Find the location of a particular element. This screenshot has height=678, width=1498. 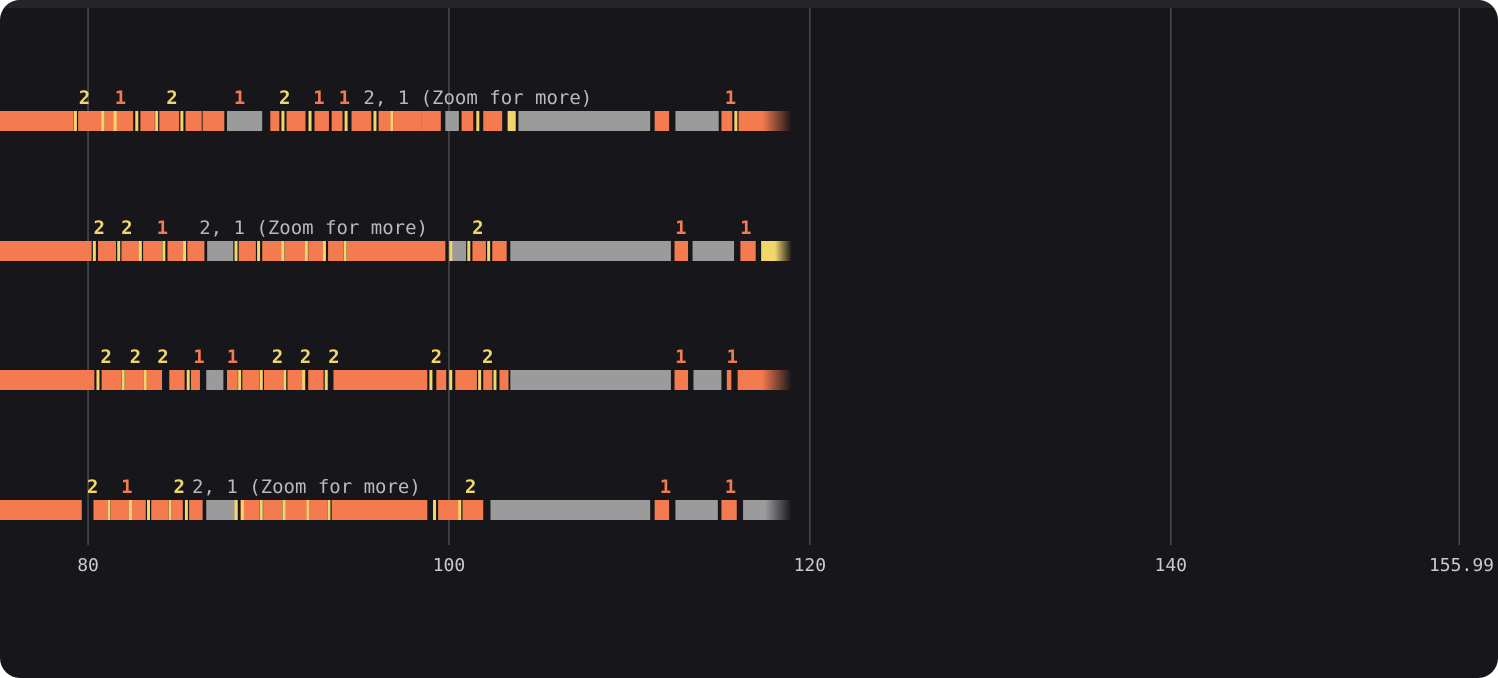

x-tick-label: 120 is located at coordinates (810, 565).